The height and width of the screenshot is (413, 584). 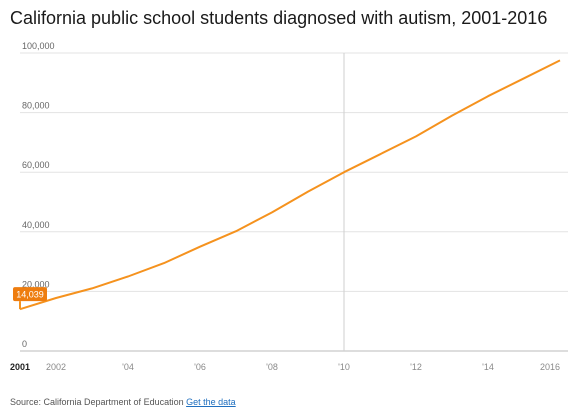 What do you see at coordinates (36, 225) in the screenshot?
I see `y-tick-label: 40,000` at bounding box center [36, 225].